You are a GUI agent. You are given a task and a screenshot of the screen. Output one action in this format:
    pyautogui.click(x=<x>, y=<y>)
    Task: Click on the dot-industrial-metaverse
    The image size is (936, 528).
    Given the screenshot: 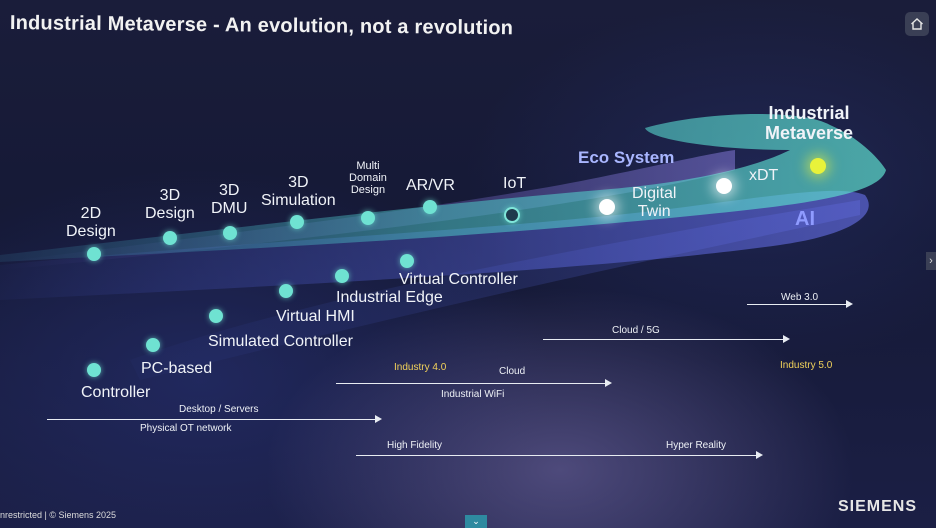 What is the action you would take?
    pyautogui.click(x=818, y=166)
    